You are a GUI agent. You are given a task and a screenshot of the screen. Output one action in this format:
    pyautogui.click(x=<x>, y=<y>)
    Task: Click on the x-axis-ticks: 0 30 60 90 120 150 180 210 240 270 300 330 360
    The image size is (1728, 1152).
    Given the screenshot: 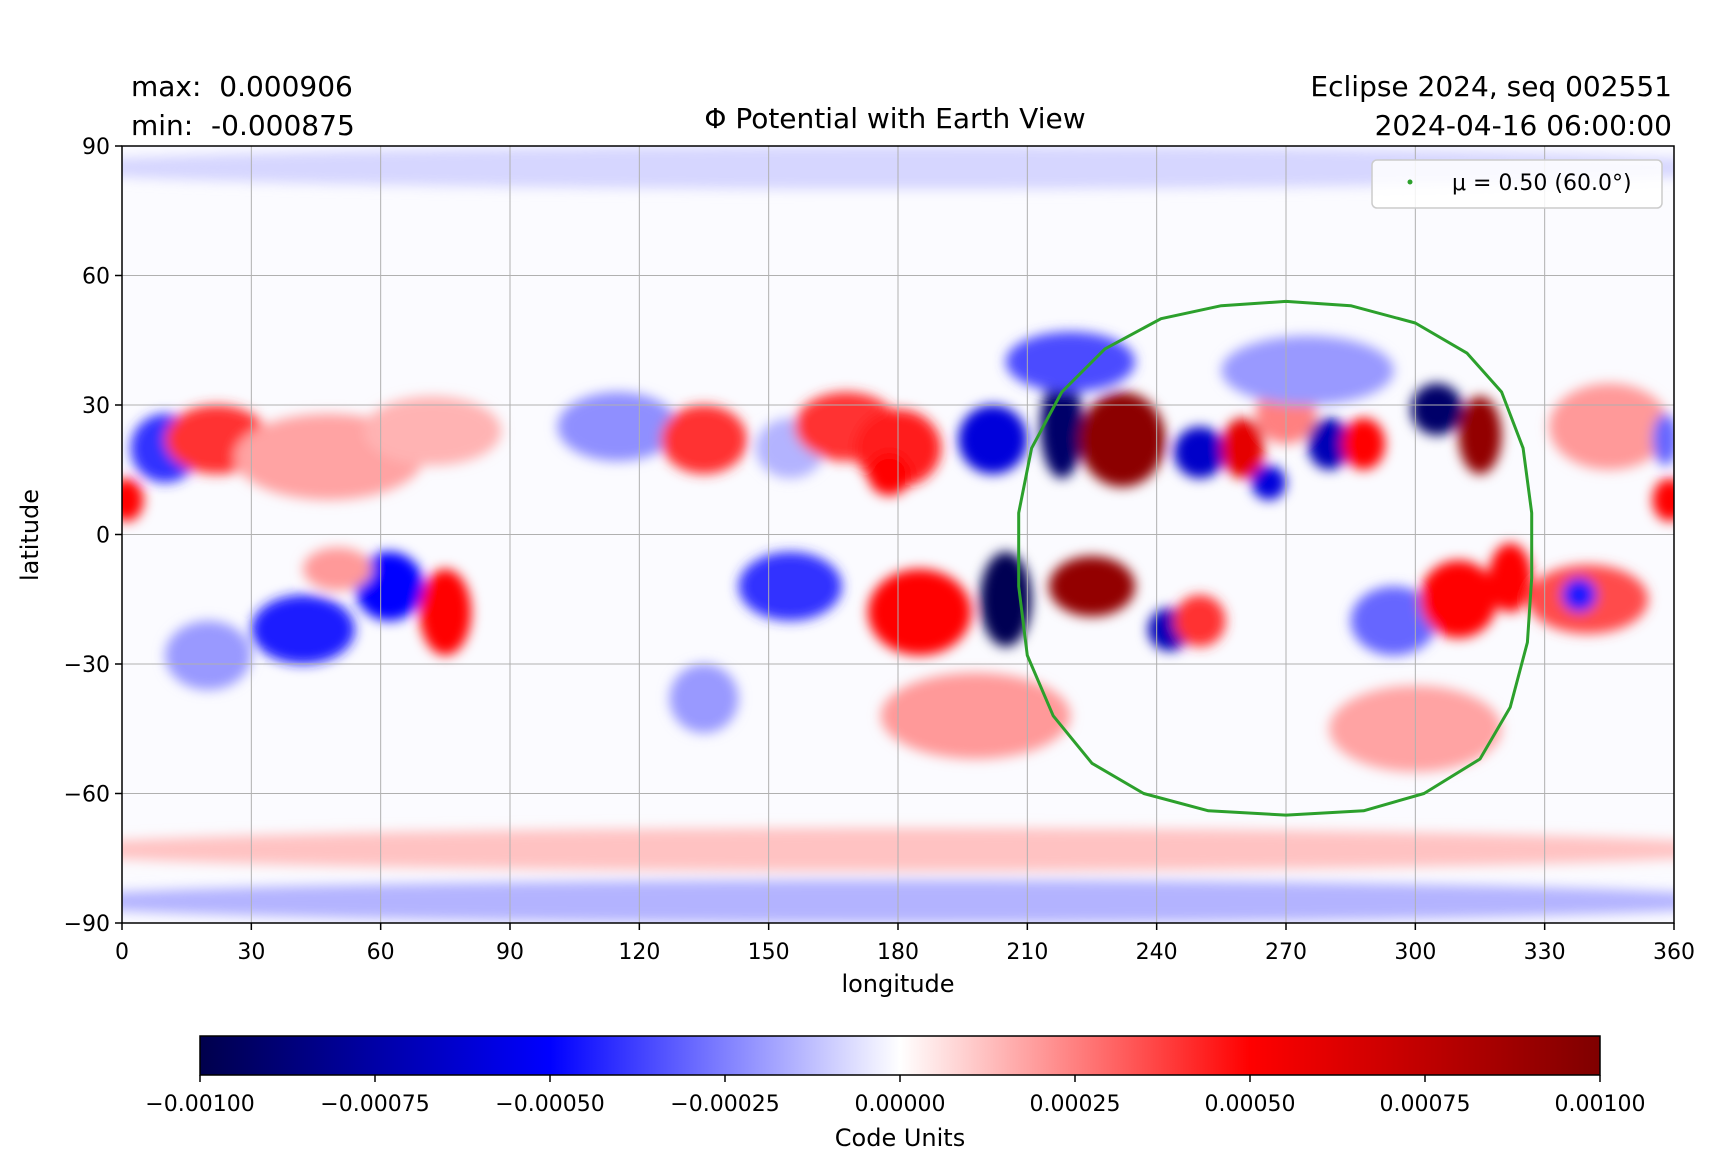 What is the action you would take?
    pyautogui.click(x=905, y=944)
    